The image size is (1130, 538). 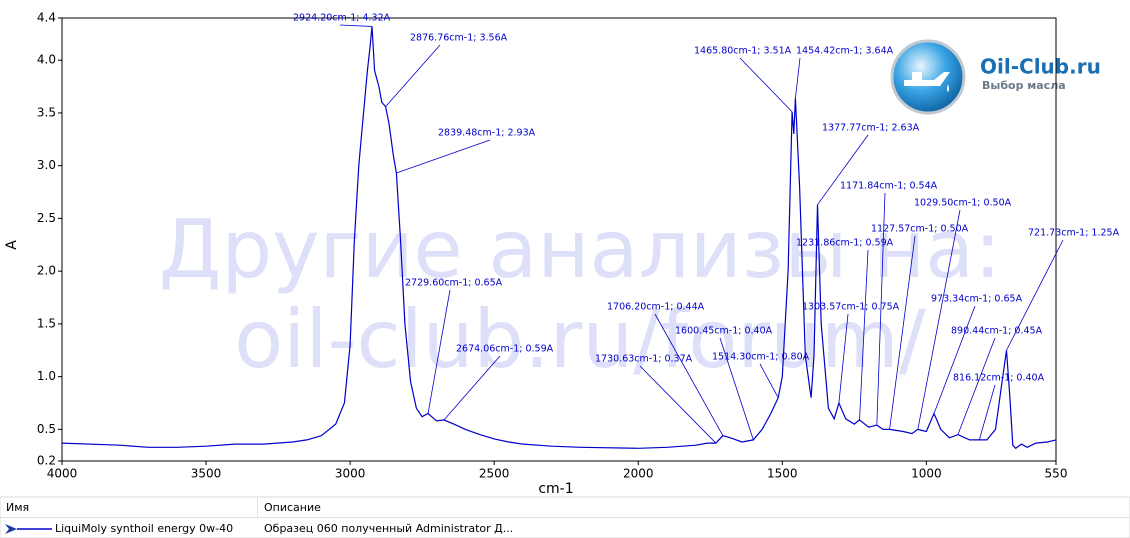 I want to click on x-tick-label: 1500, so click(x=782, y=474).